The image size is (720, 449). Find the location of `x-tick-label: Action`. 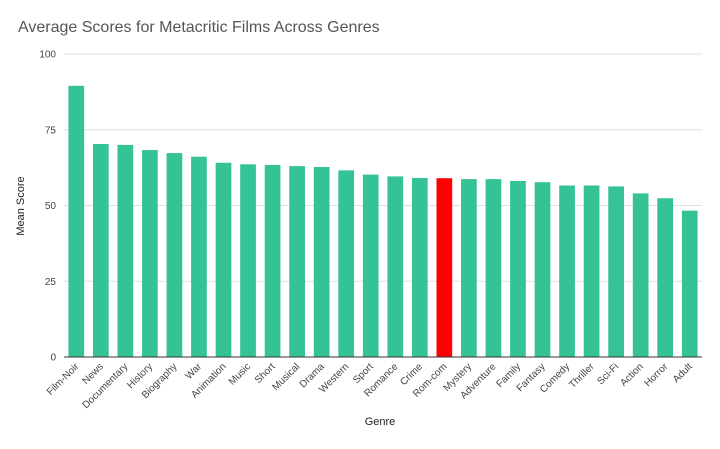

x-tick-label: Action is located at coordinates (631, 374).